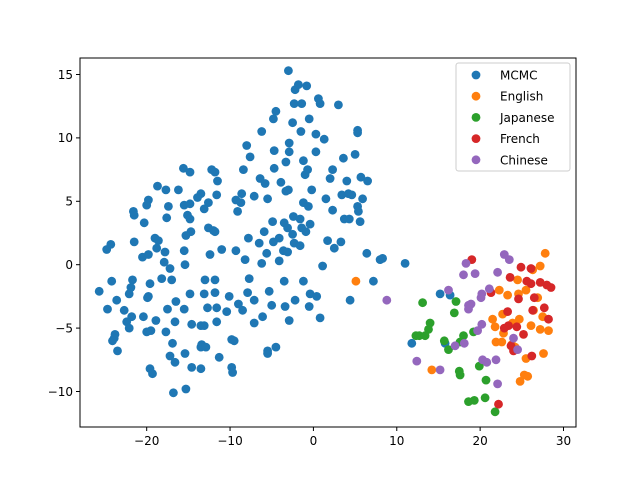 The width and height of the screenshot is (640, 484). Describe the element at coordinates (521, 97) in the screenshot. I see `legend-label-english: English` at that location.